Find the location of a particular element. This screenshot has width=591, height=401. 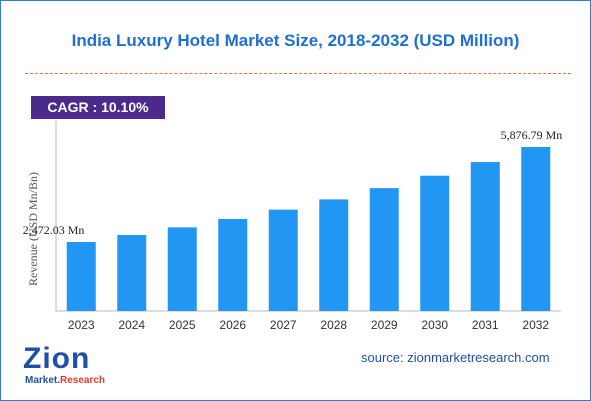

bar-2023 is located at coordinates (81, 276).